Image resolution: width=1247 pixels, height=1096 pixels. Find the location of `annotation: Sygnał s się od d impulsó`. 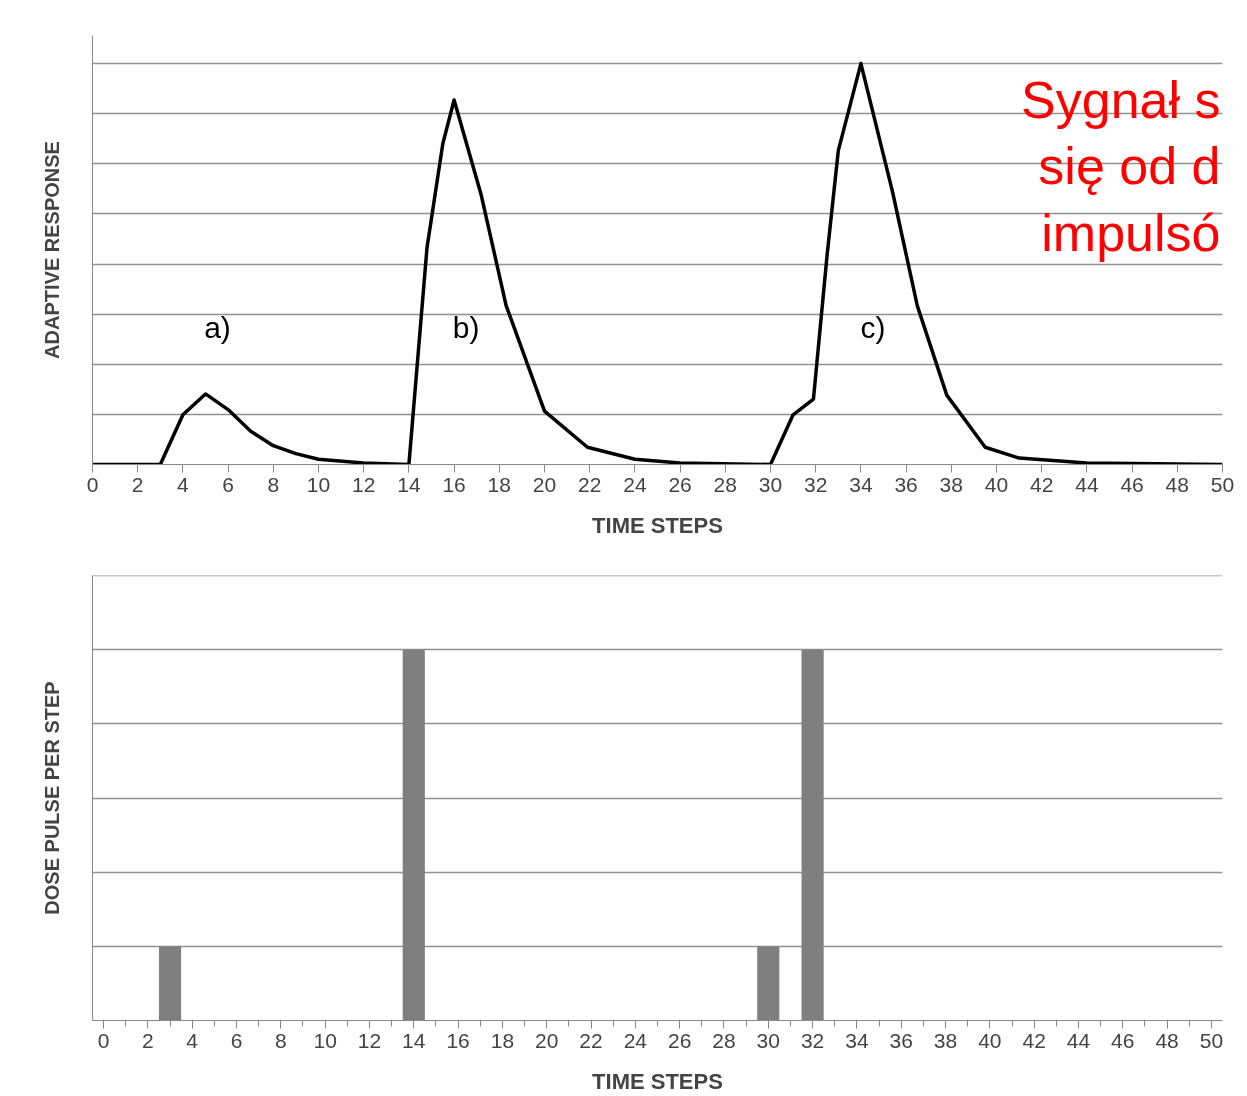

annotation: Sygnał s się od d impulsó is located at coordinates (1121, 166).